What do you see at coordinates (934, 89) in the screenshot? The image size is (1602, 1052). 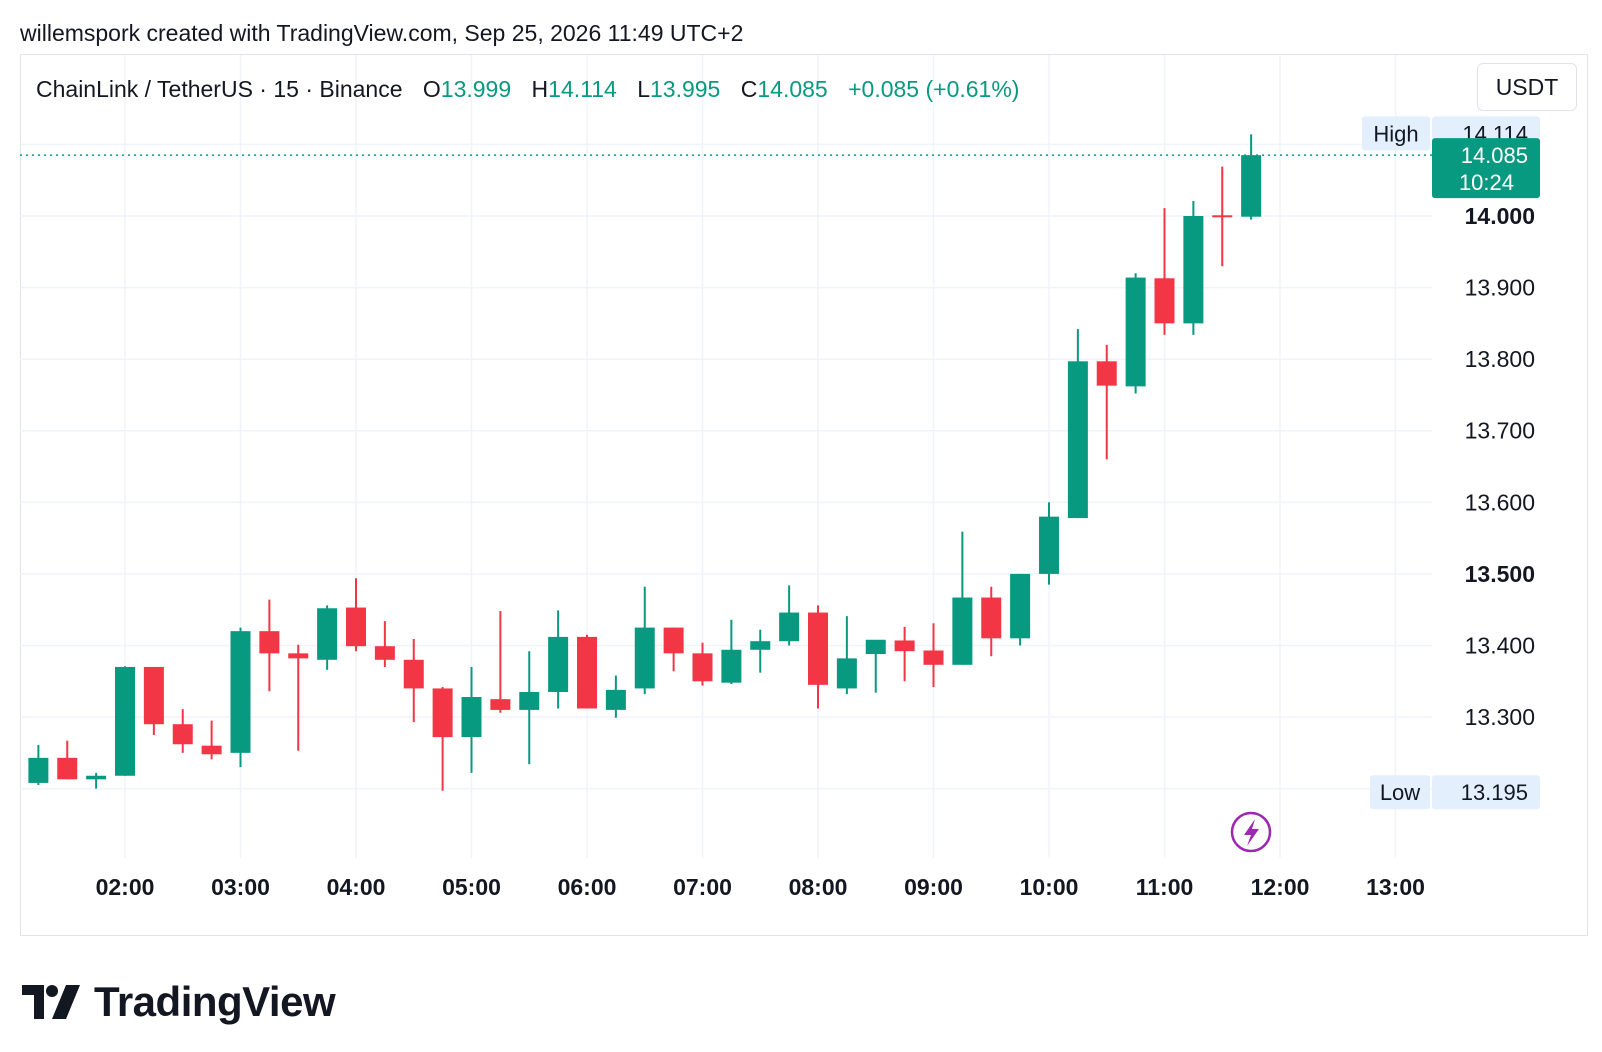 I see `change-value: +0.085 (+0.61%)` at bounding box center [934, 89].